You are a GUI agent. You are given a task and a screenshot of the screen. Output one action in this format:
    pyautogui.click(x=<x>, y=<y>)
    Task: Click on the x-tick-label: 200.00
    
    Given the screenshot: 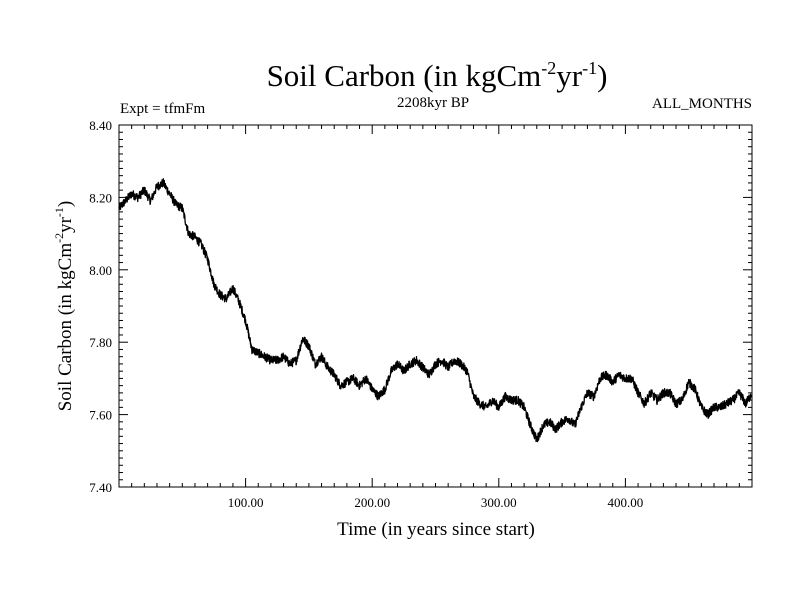 What is the action you would take?
    pyautogui.click(x=372, y=502)
    